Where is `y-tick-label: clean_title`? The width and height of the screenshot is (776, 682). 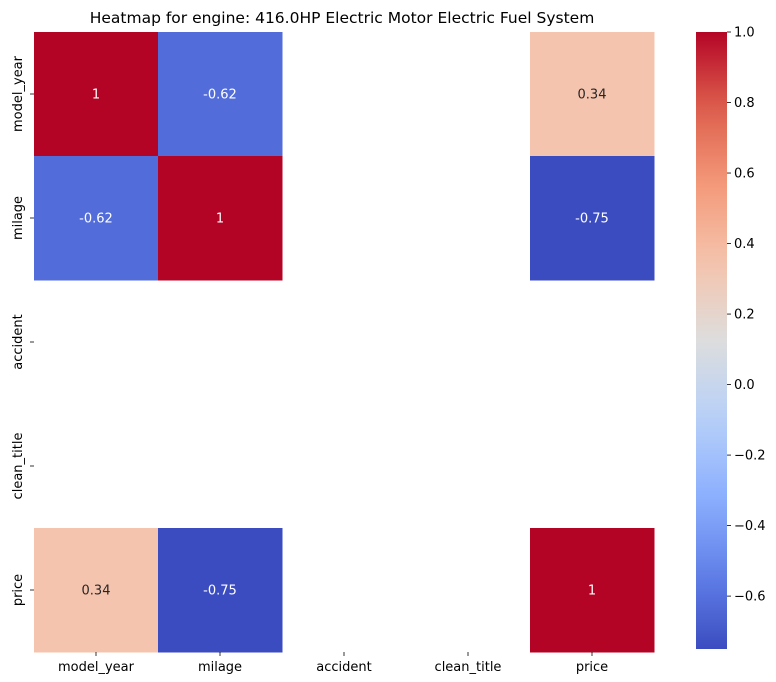
y-tick-label: clean_title is located at coordinates (18, 466).